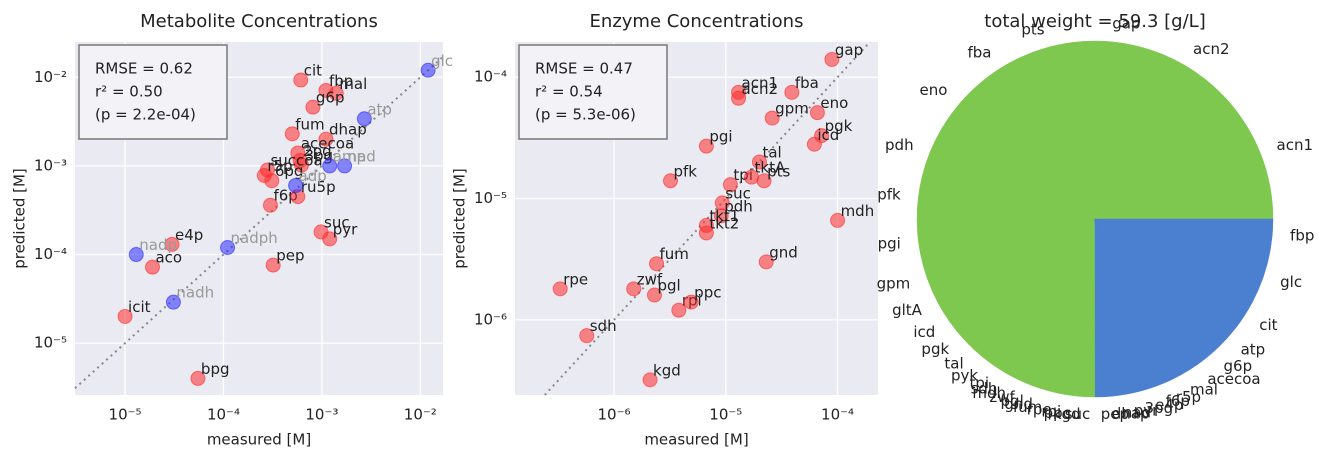  I want to click on slice-label: dhap, so click(1131, 414).